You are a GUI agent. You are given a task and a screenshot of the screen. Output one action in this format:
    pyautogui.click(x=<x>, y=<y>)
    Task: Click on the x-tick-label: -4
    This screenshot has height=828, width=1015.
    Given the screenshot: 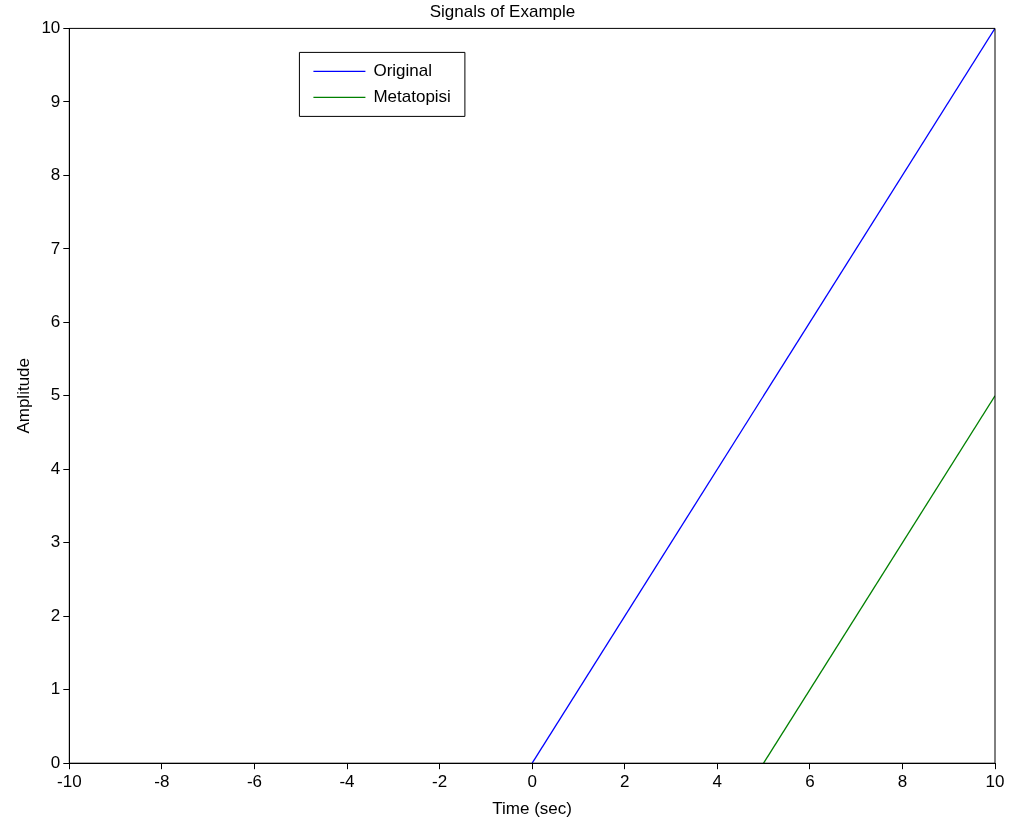 What is the action you would take?
    pyautogui.click(x=347, y=782)
    